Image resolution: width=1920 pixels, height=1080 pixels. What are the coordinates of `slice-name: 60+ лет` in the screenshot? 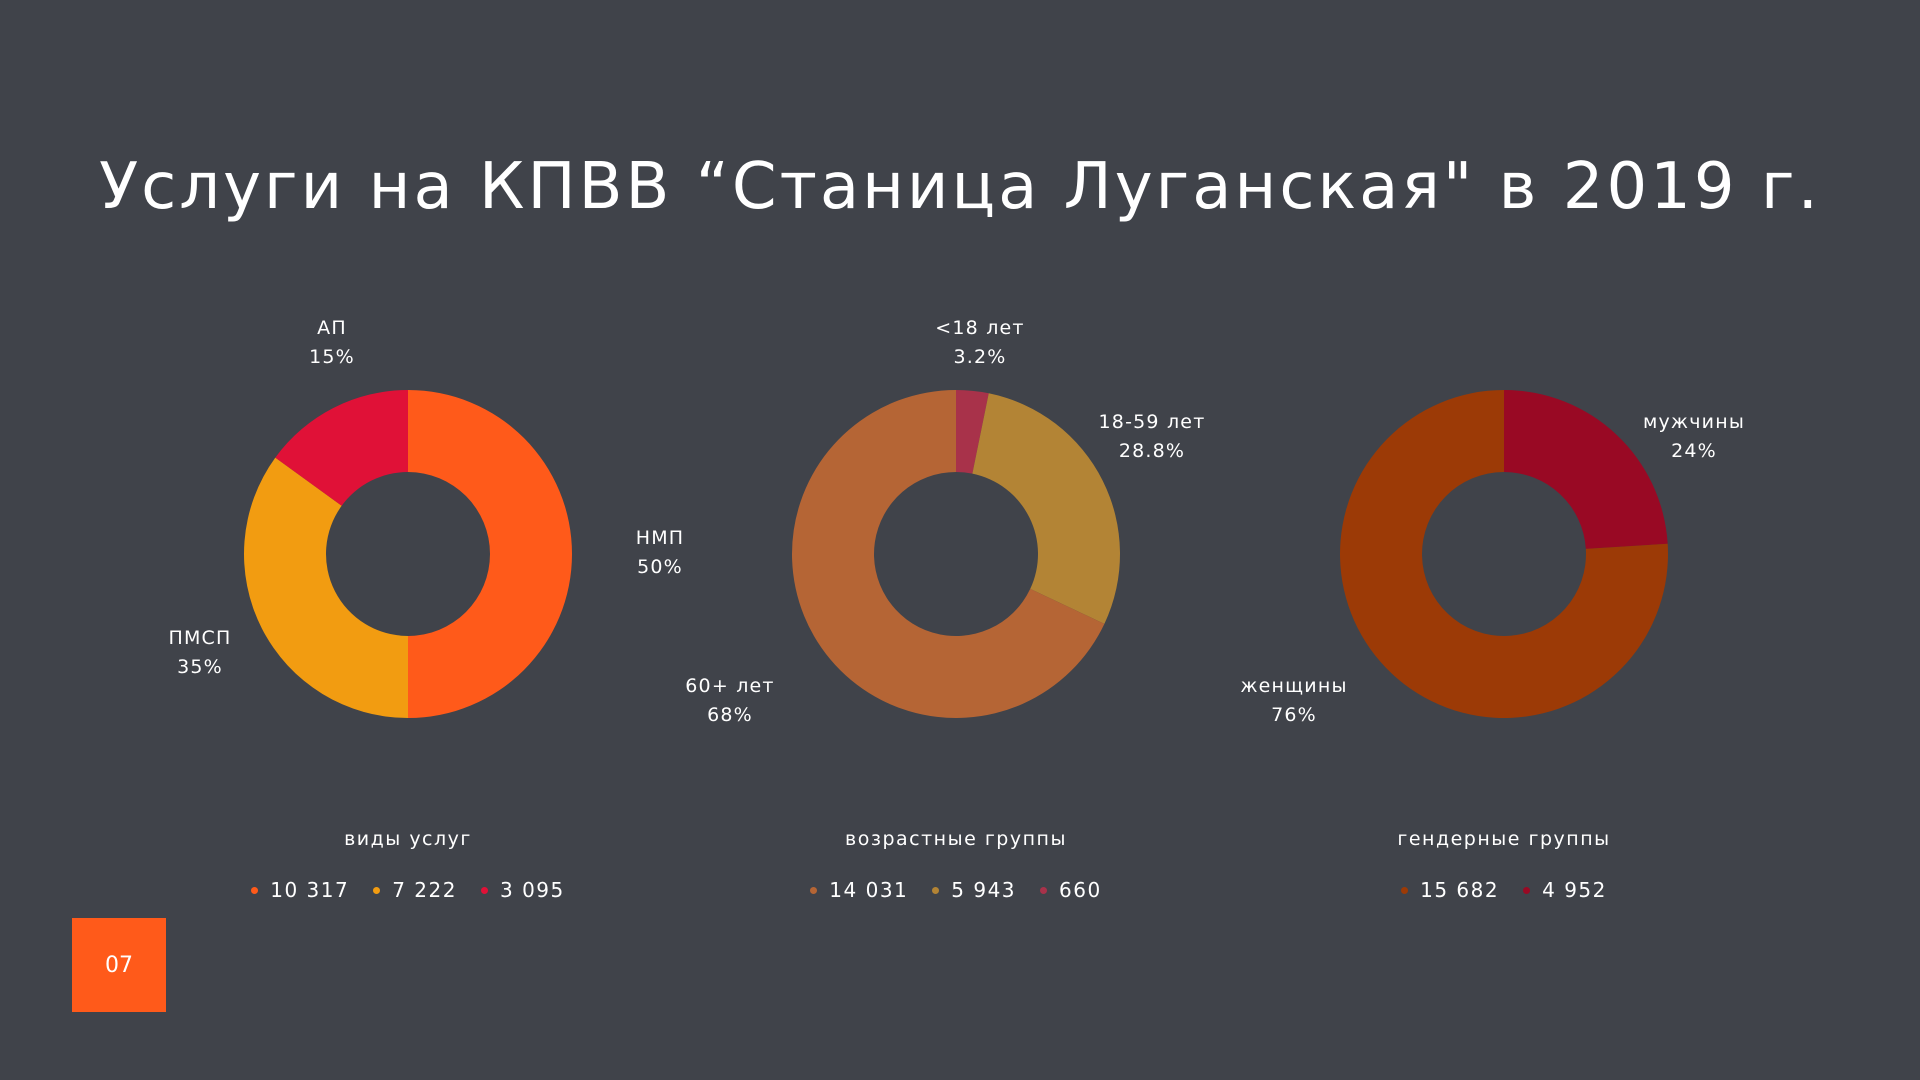 It's located at (730, 686).